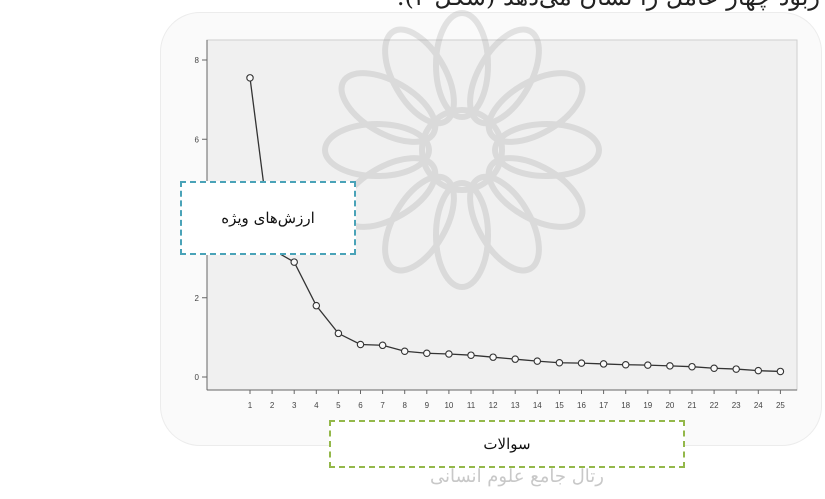  I want to click on ylabel-callout-text: ارزش‌های ویژه, so click(268, 218).